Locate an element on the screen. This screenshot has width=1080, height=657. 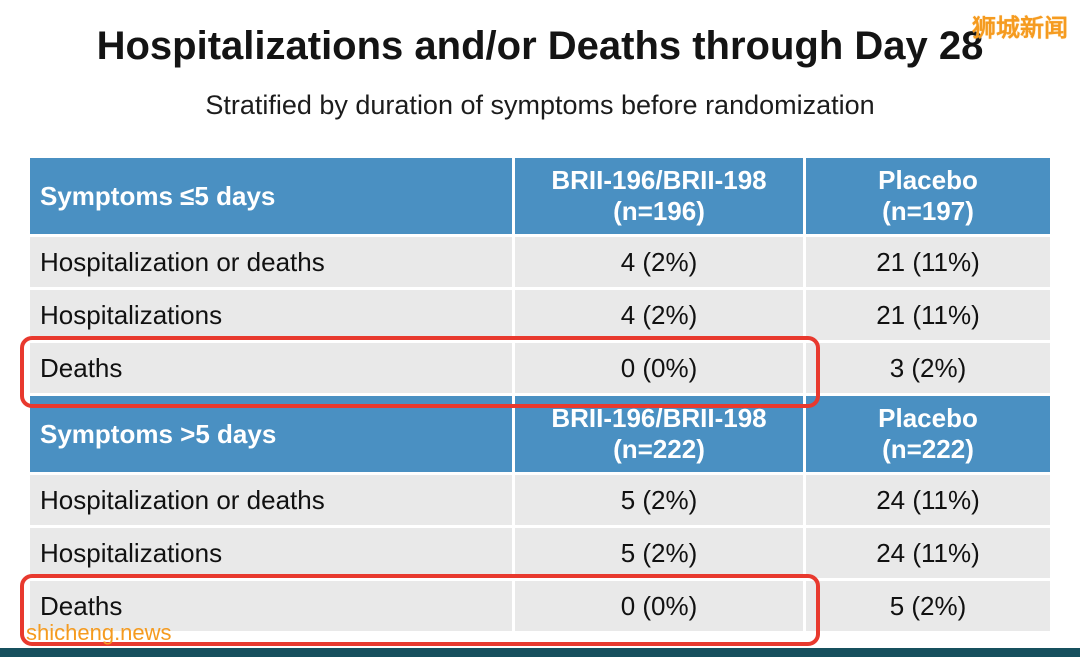
placebo-arm-n: (n=222) is located at coordinates (928, 449).